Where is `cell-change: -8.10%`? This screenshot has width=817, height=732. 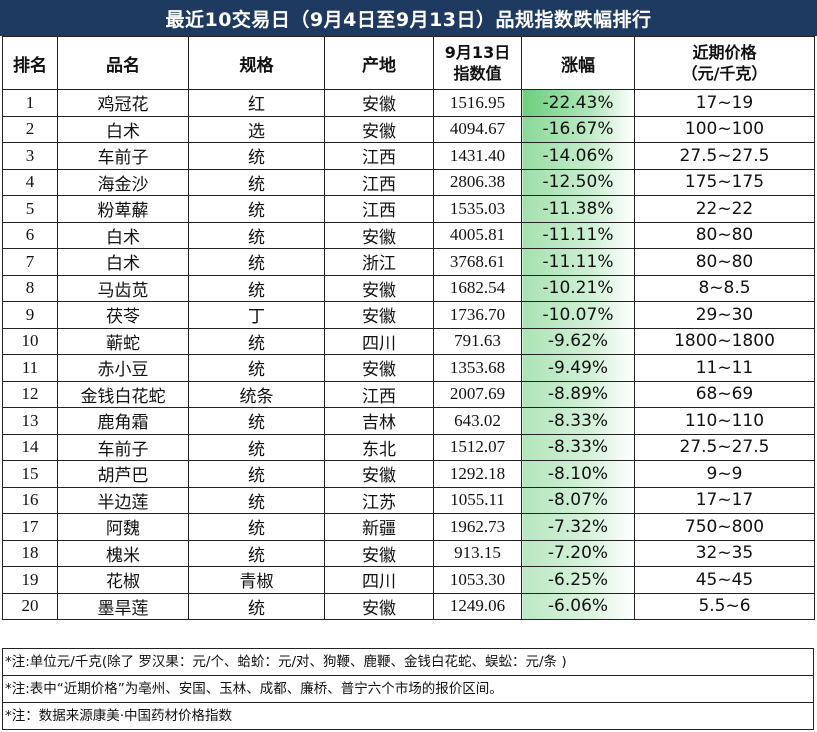 cell-change: -8.10% is located at coordinates (578, 474).